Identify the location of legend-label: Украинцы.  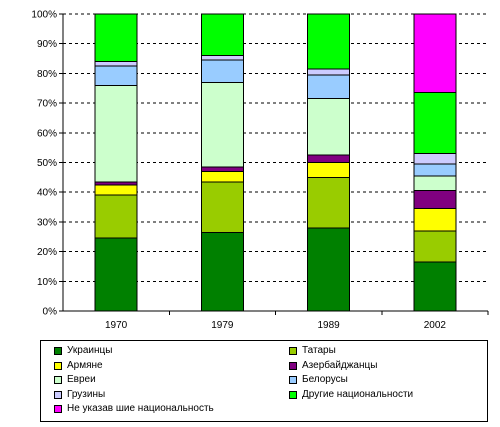
(90, 350).